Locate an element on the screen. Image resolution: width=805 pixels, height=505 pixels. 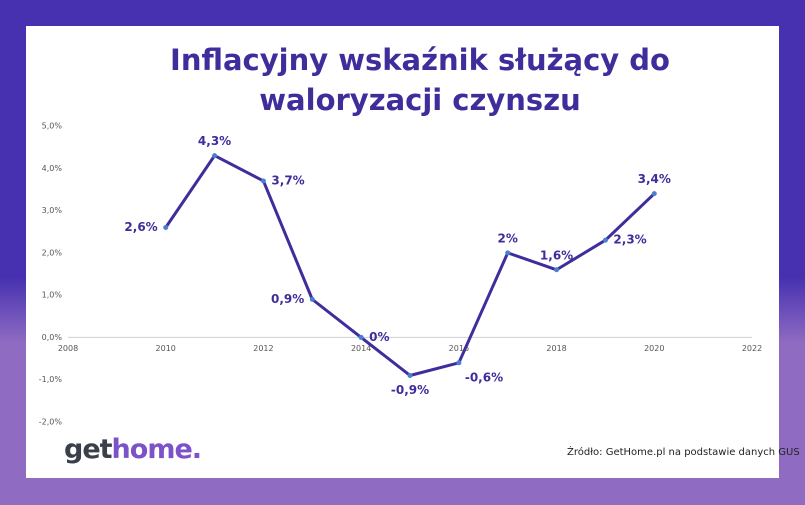
x-tick-label: 2010 is located at coordinates (166, 348).